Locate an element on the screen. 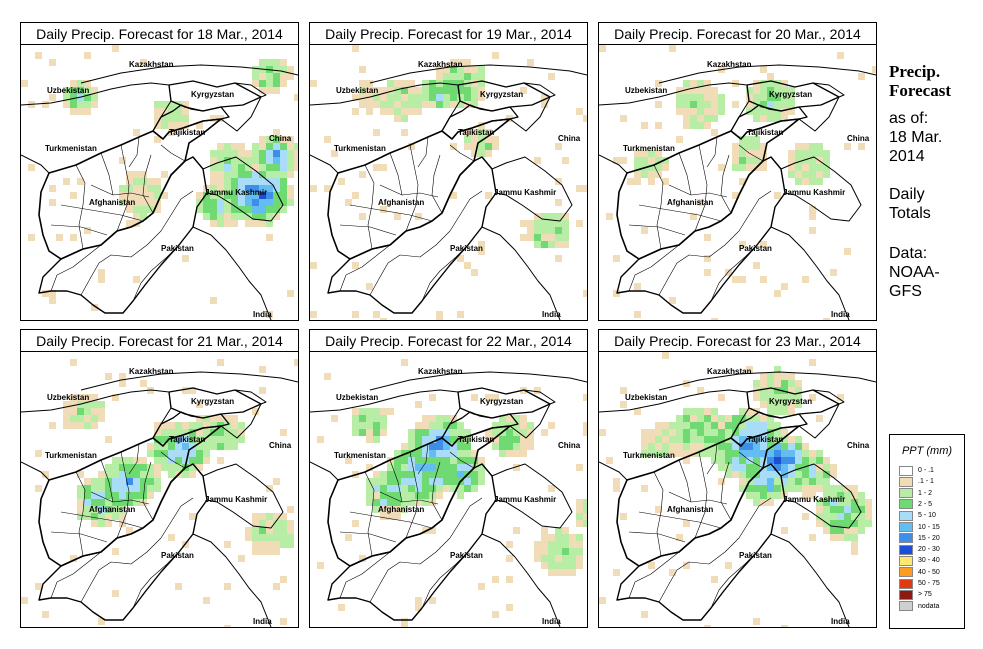  legend-label: 15 - 20 is located at coordinates (929, 538).